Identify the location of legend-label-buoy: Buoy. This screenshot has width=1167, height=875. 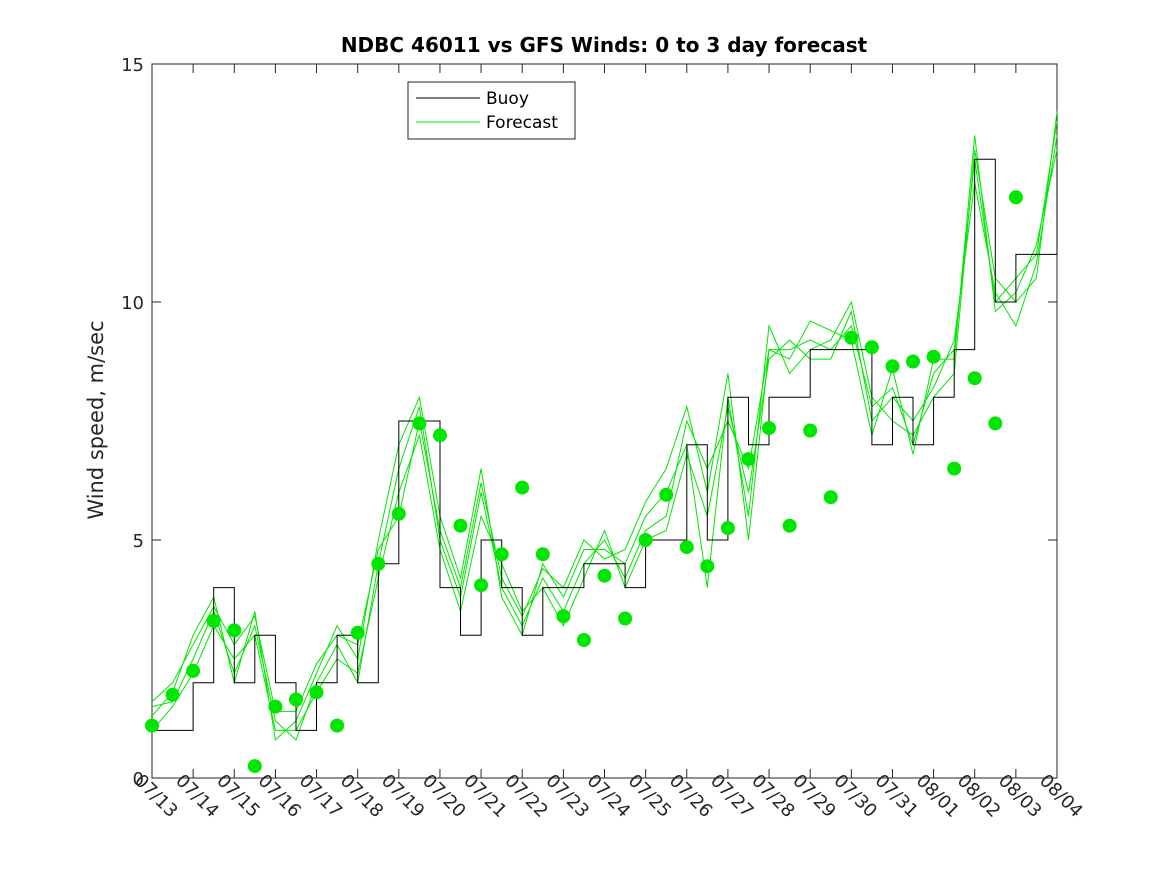
(507, 99).